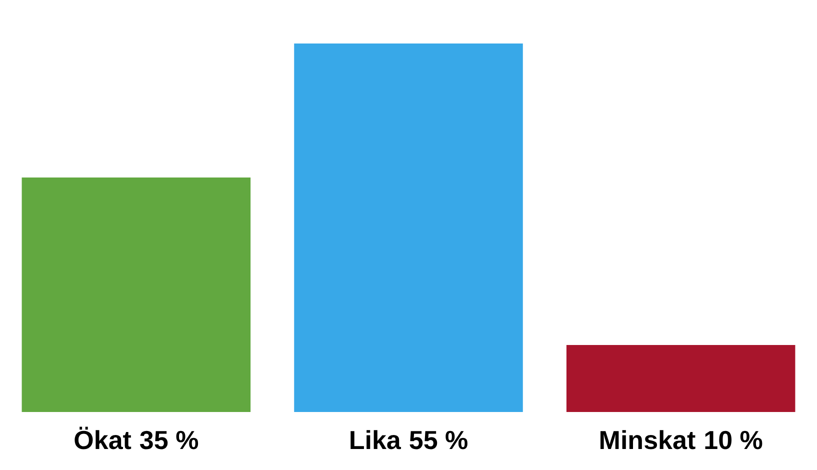 The width and height of the screenshot is (817, 470). I want to click on x-tick-label: Minskat, so click(647, 440).